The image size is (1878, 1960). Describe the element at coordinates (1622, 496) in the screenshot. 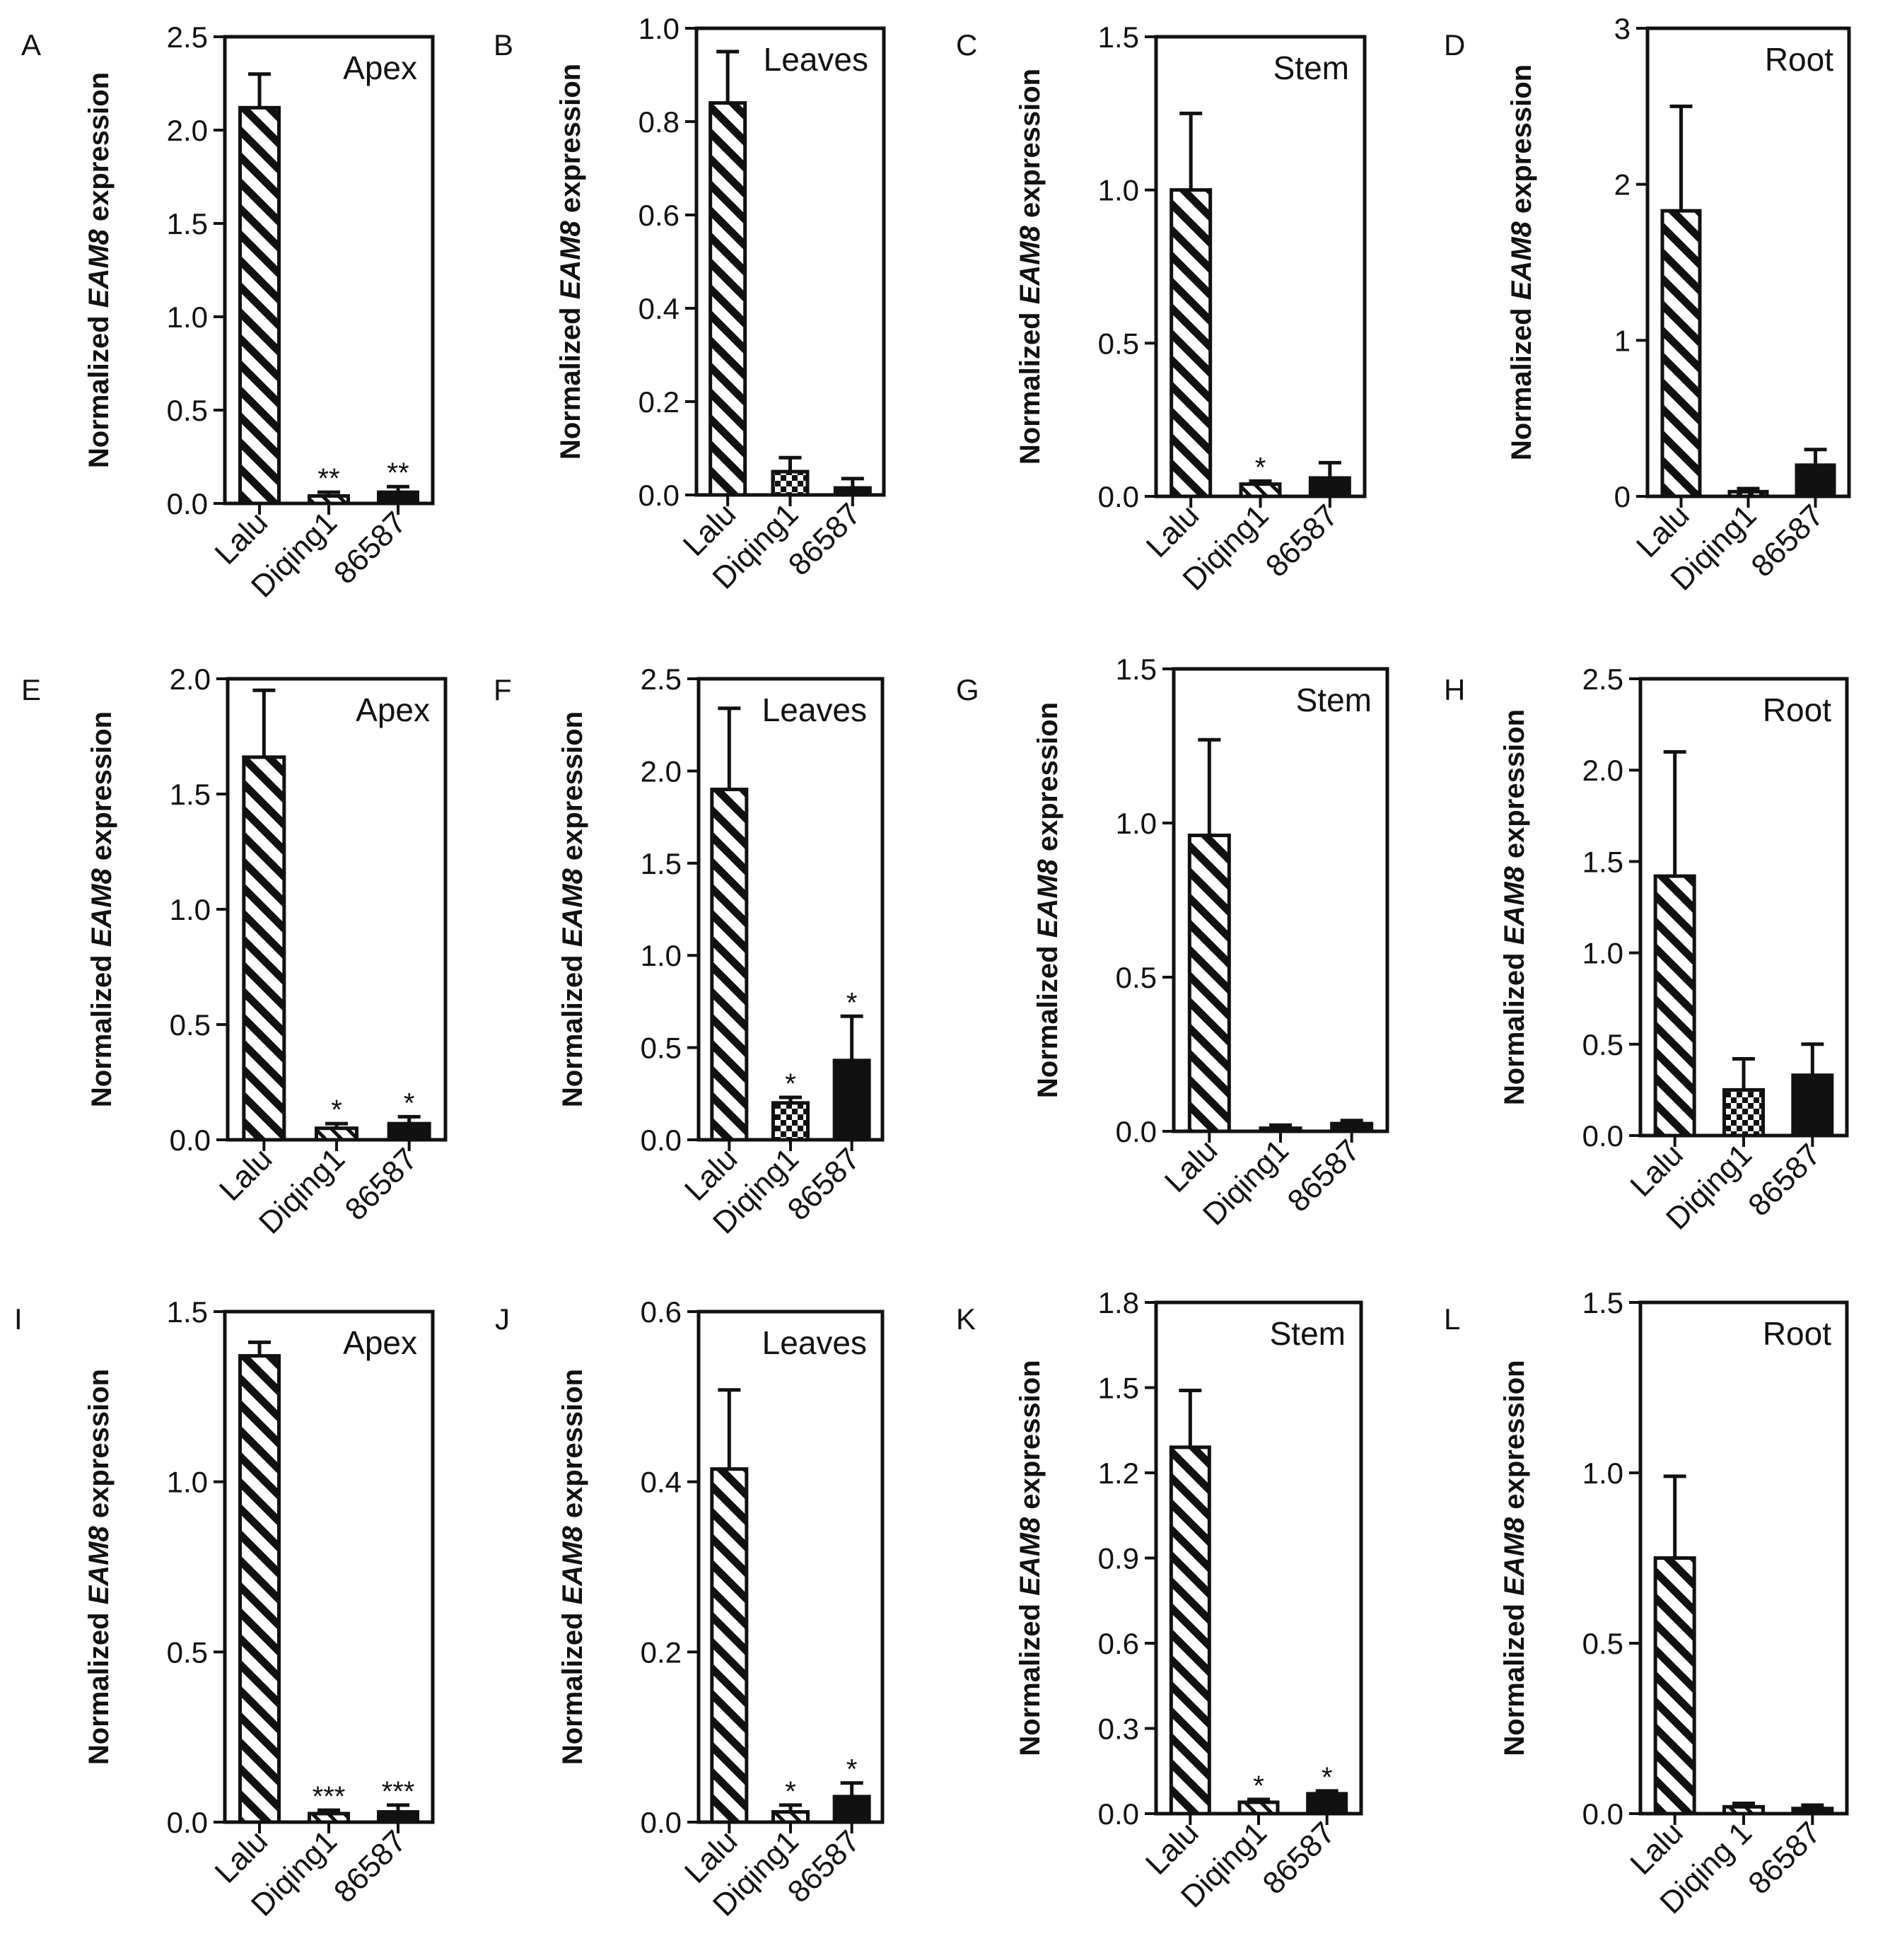

I see `y-tick-label: 0` at that location.